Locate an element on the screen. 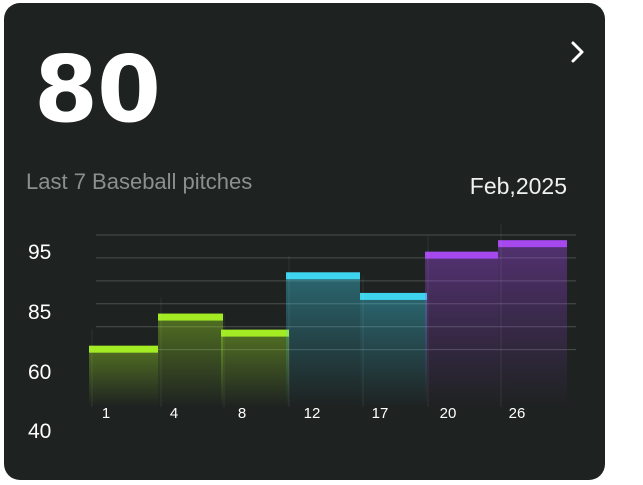  x-tick-label: 26 is located at coordinates (517, 413).